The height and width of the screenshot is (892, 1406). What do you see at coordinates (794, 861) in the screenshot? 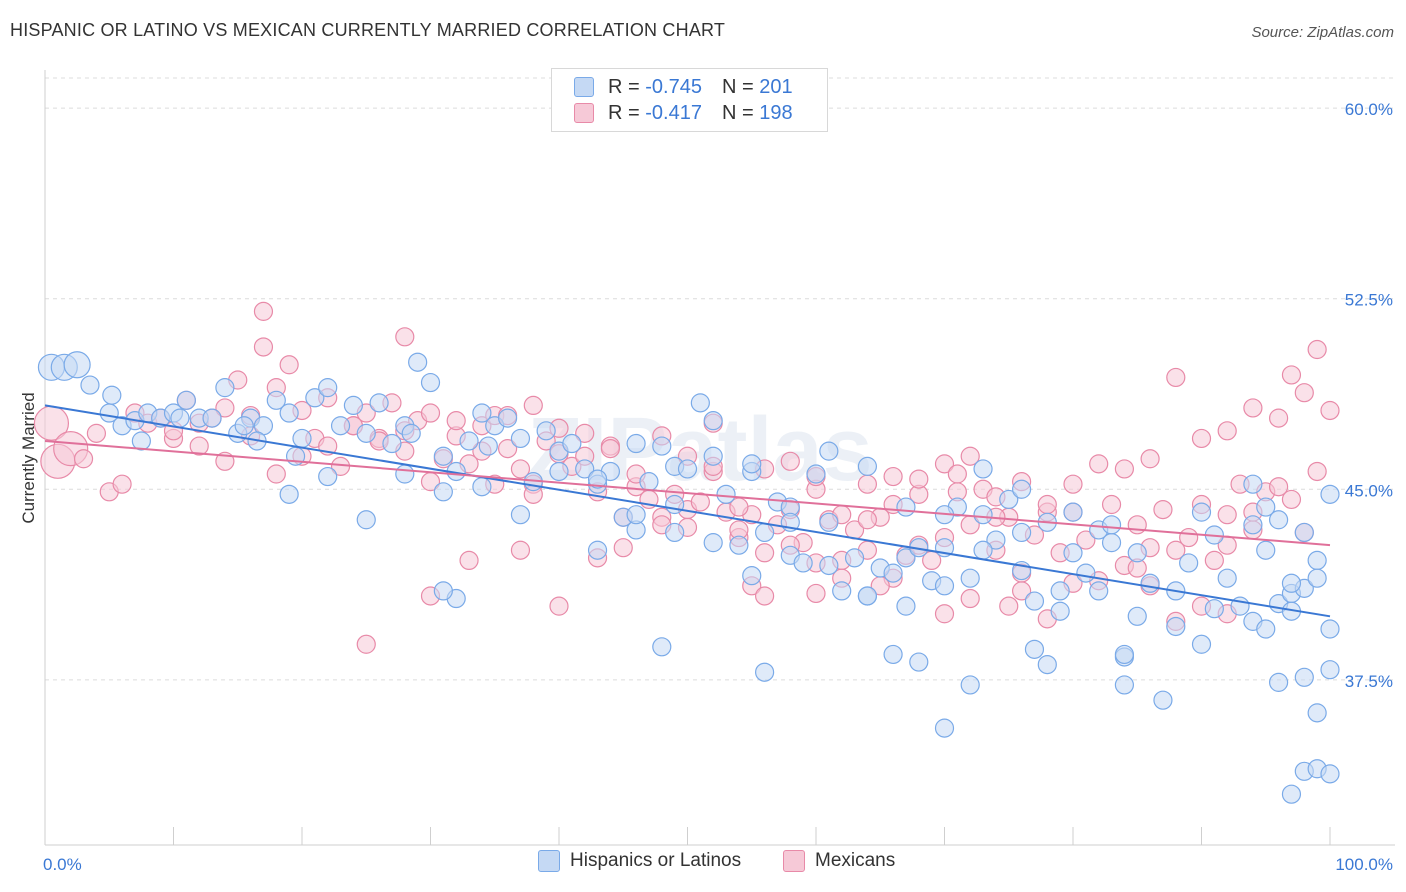
I see `mexican-legend-swatch` at bounding box center [794, 861].